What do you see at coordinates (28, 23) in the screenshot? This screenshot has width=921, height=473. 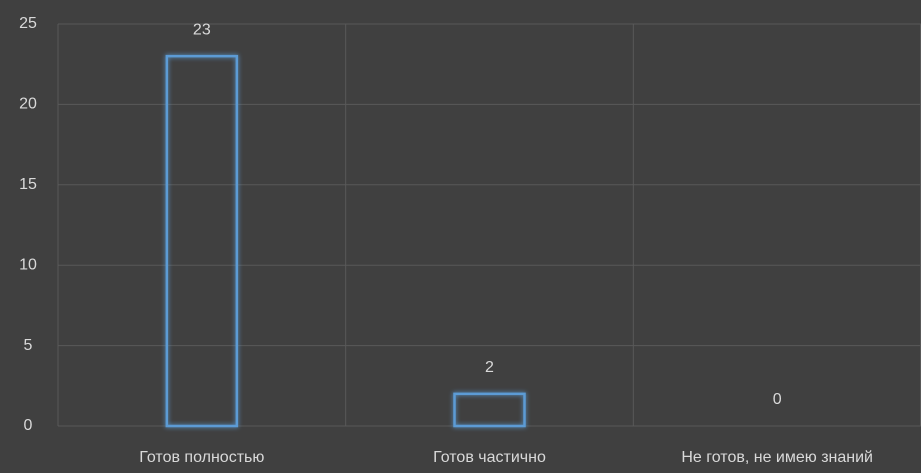 I see `y-tick-label: 25` at bounding box center [28, 23].